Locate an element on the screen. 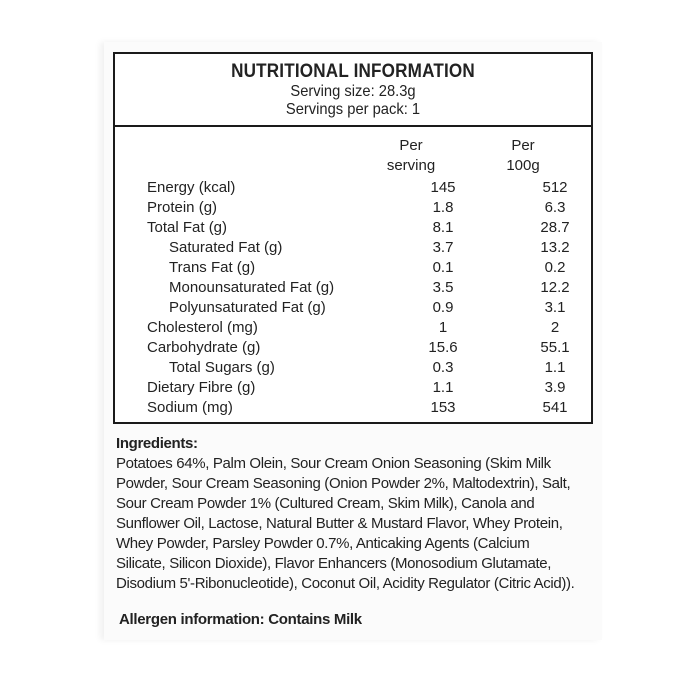 The image size is (700, 700). nutrient-row: Total Sugars (g) 0.3 1.1 is located at coordinates (367, 368).